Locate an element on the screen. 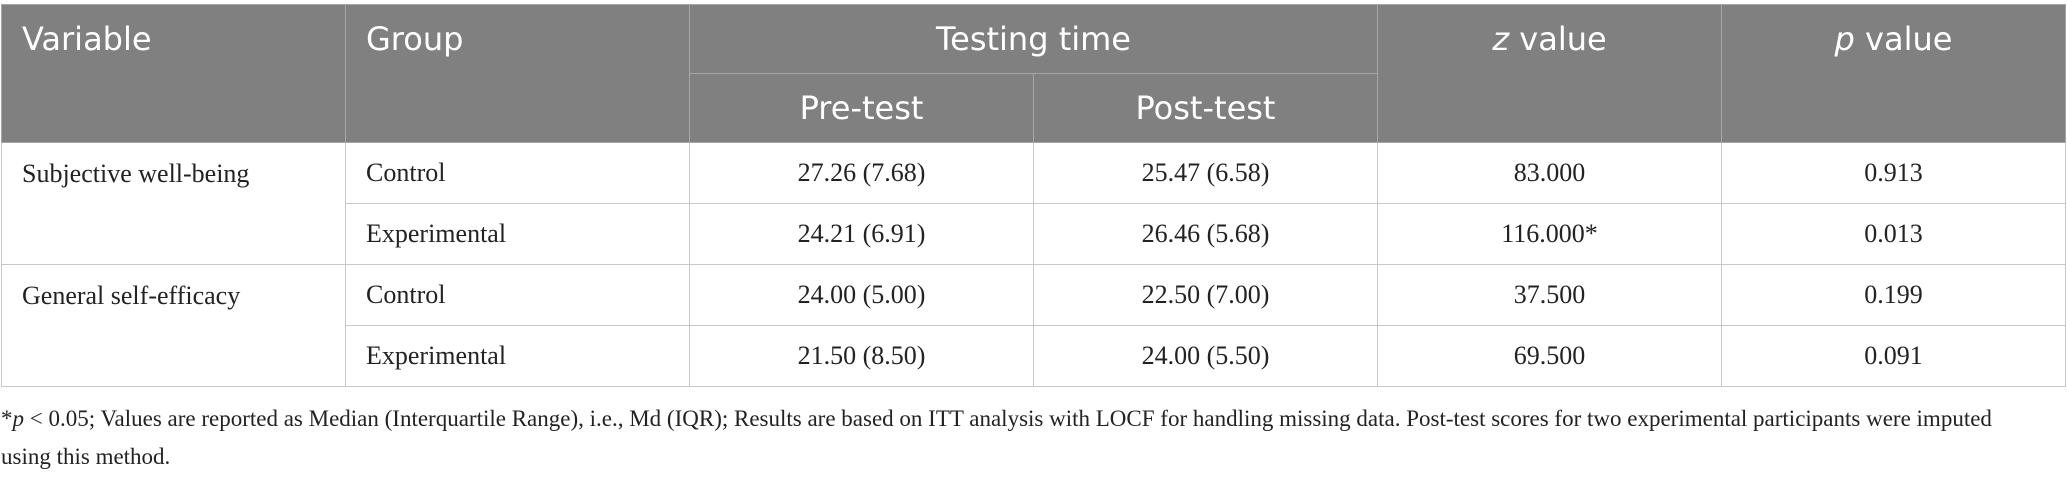  table-cell: 0.091 is located at coordinates (1893, 356).